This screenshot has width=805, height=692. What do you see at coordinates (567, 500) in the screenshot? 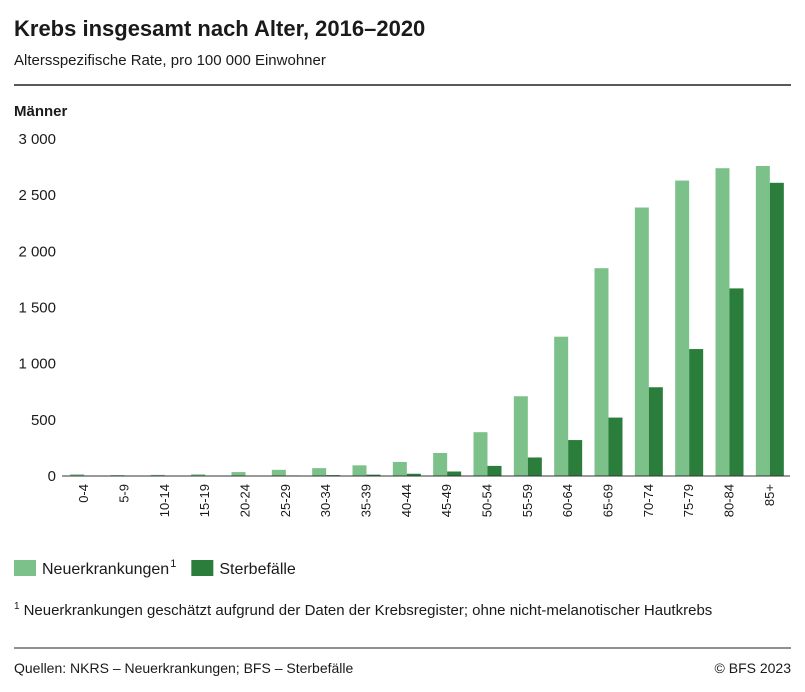
I see `x-tick-label: 60-64` at bounding box center [567, 500].